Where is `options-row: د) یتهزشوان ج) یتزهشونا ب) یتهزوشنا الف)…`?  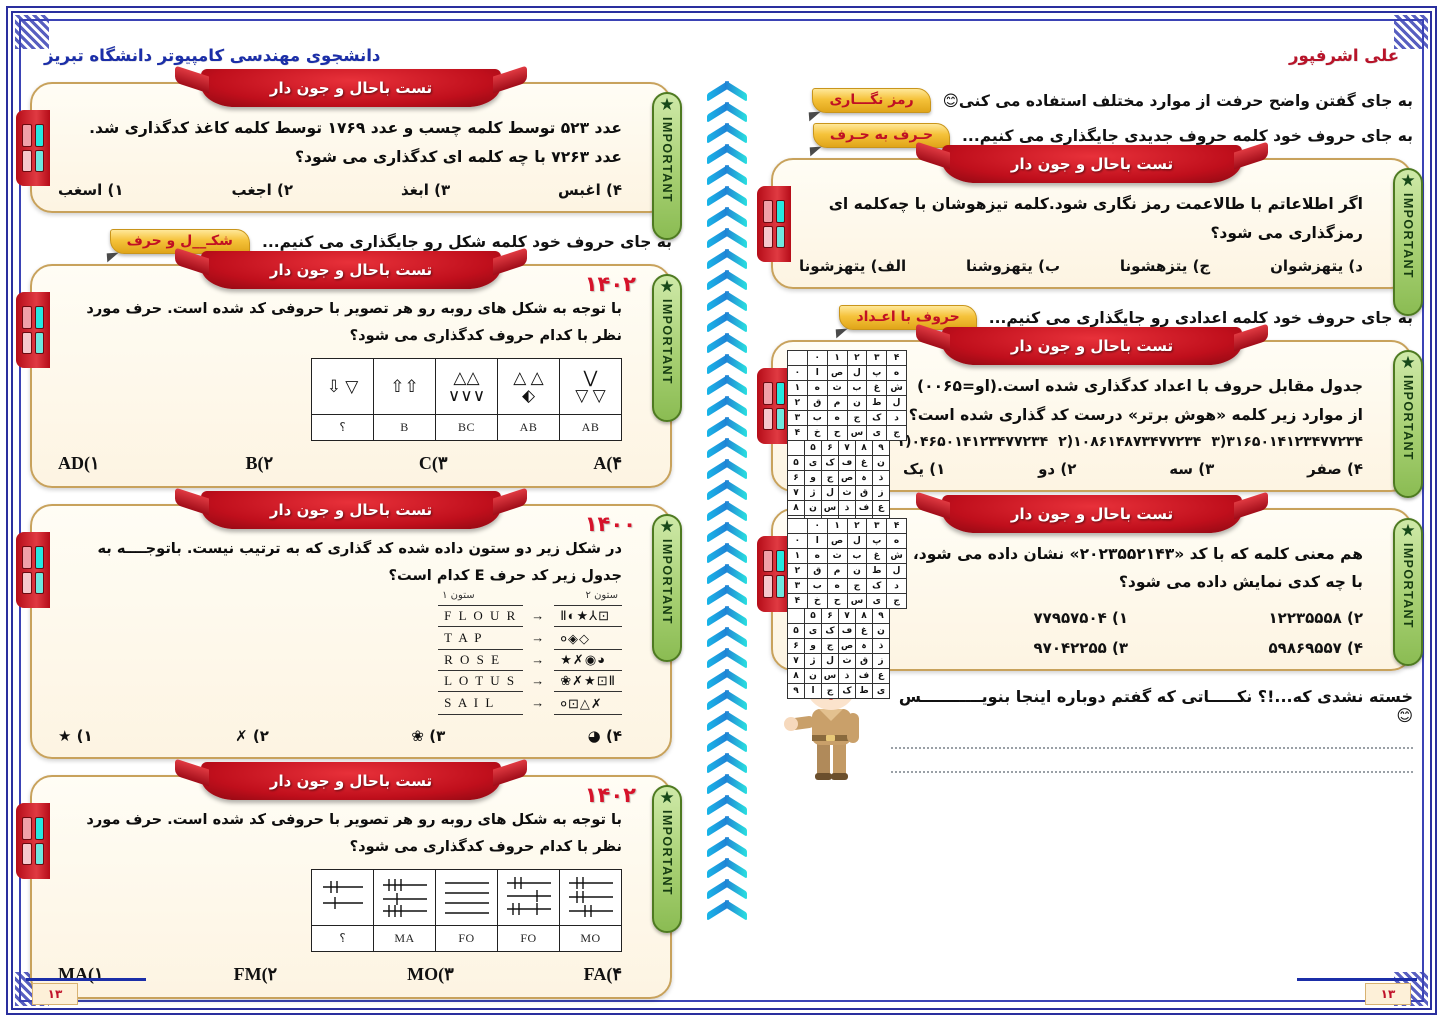
options-row: د) یتهزشوان ج) یتزهشونا ب) یتهزوشنا الف)… is located at coordinates (1081, 266).